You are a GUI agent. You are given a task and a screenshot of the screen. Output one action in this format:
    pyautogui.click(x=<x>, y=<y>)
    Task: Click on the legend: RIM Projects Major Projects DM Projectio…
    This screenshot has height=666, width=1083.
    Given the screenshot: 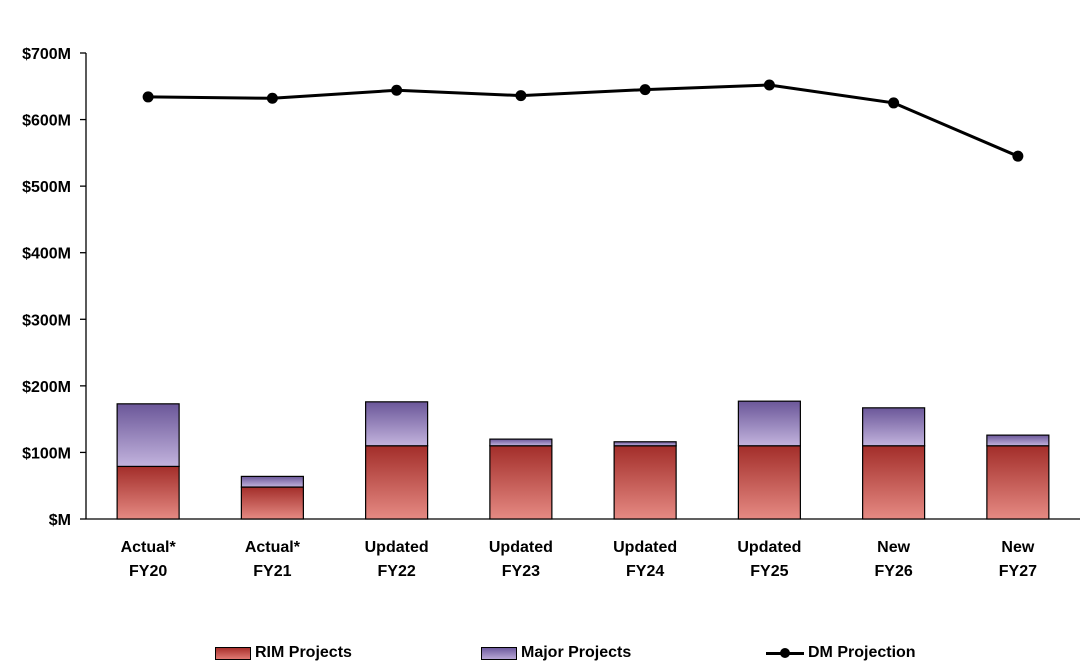 What is the action you would take?
    pyautogui.click(x=541, y=653)
    